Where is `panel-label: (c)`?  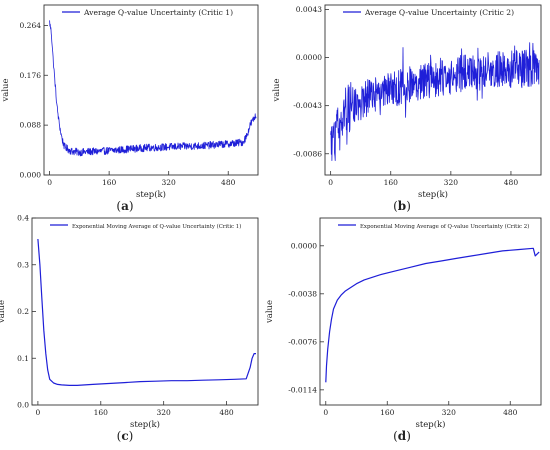 panel-label: (c) is located at coordinates (125, 436).